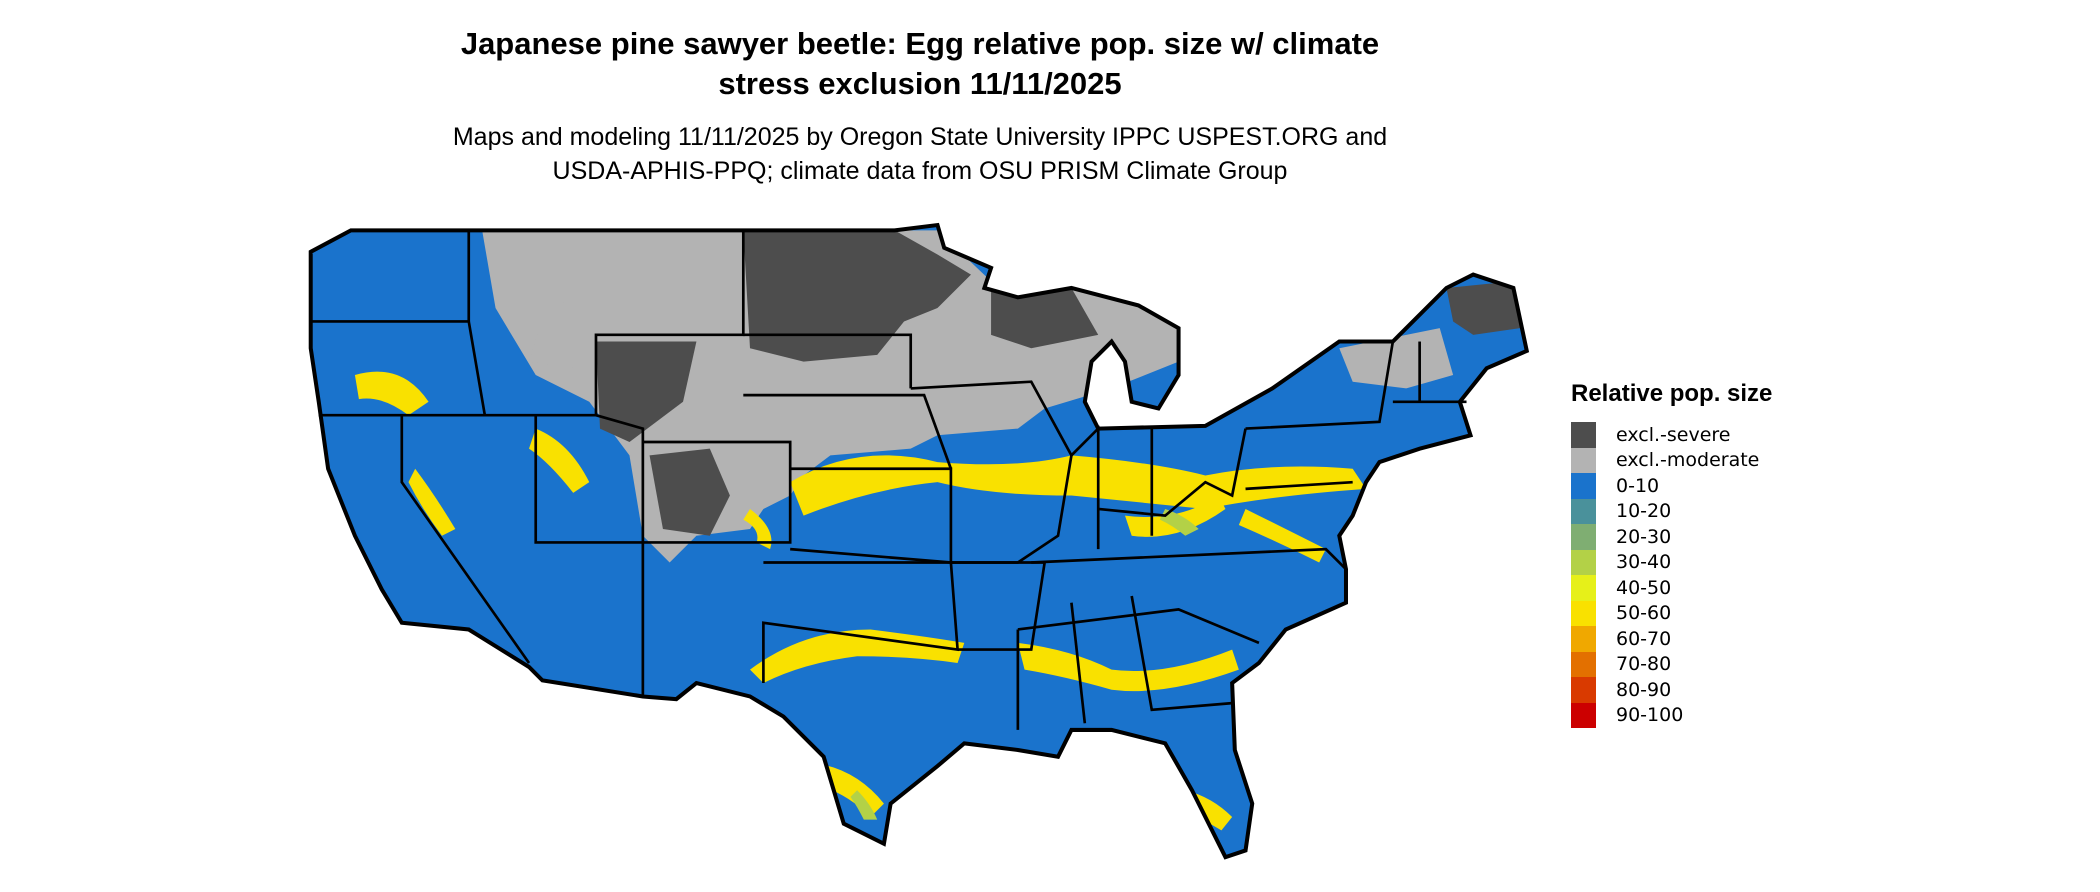 Image resolution: width=2100 pixels, height=892 pixels. I want to click on legend-label: 40-50, so click(1644, 587).